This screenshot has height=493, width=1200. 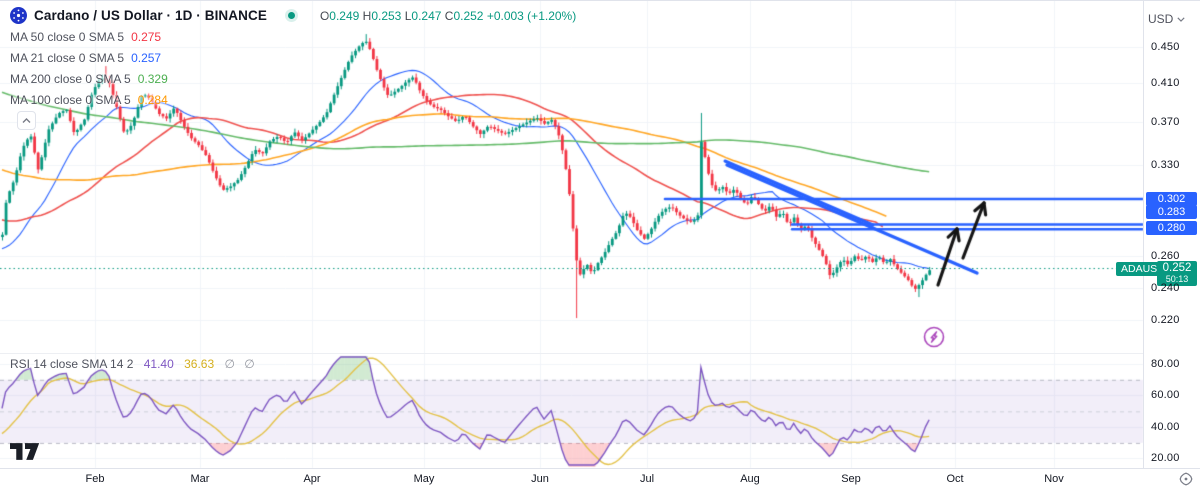 What do you see at coordinates (1165, 320) in the screenshot?
I see `price-tick-label: 0.220` at bounding box center [1165, 320].